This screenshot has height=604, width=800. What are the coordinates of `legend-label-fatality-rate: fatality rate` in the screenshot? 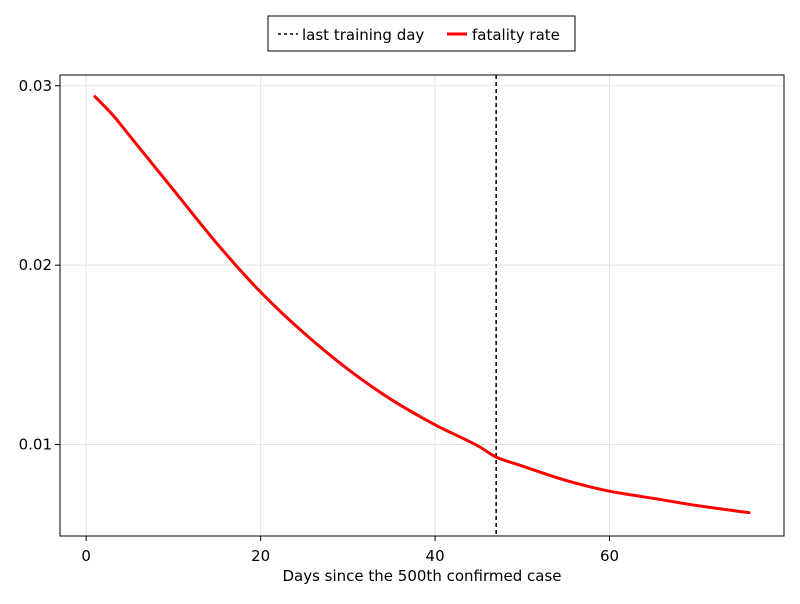 It's located at (516, 35).